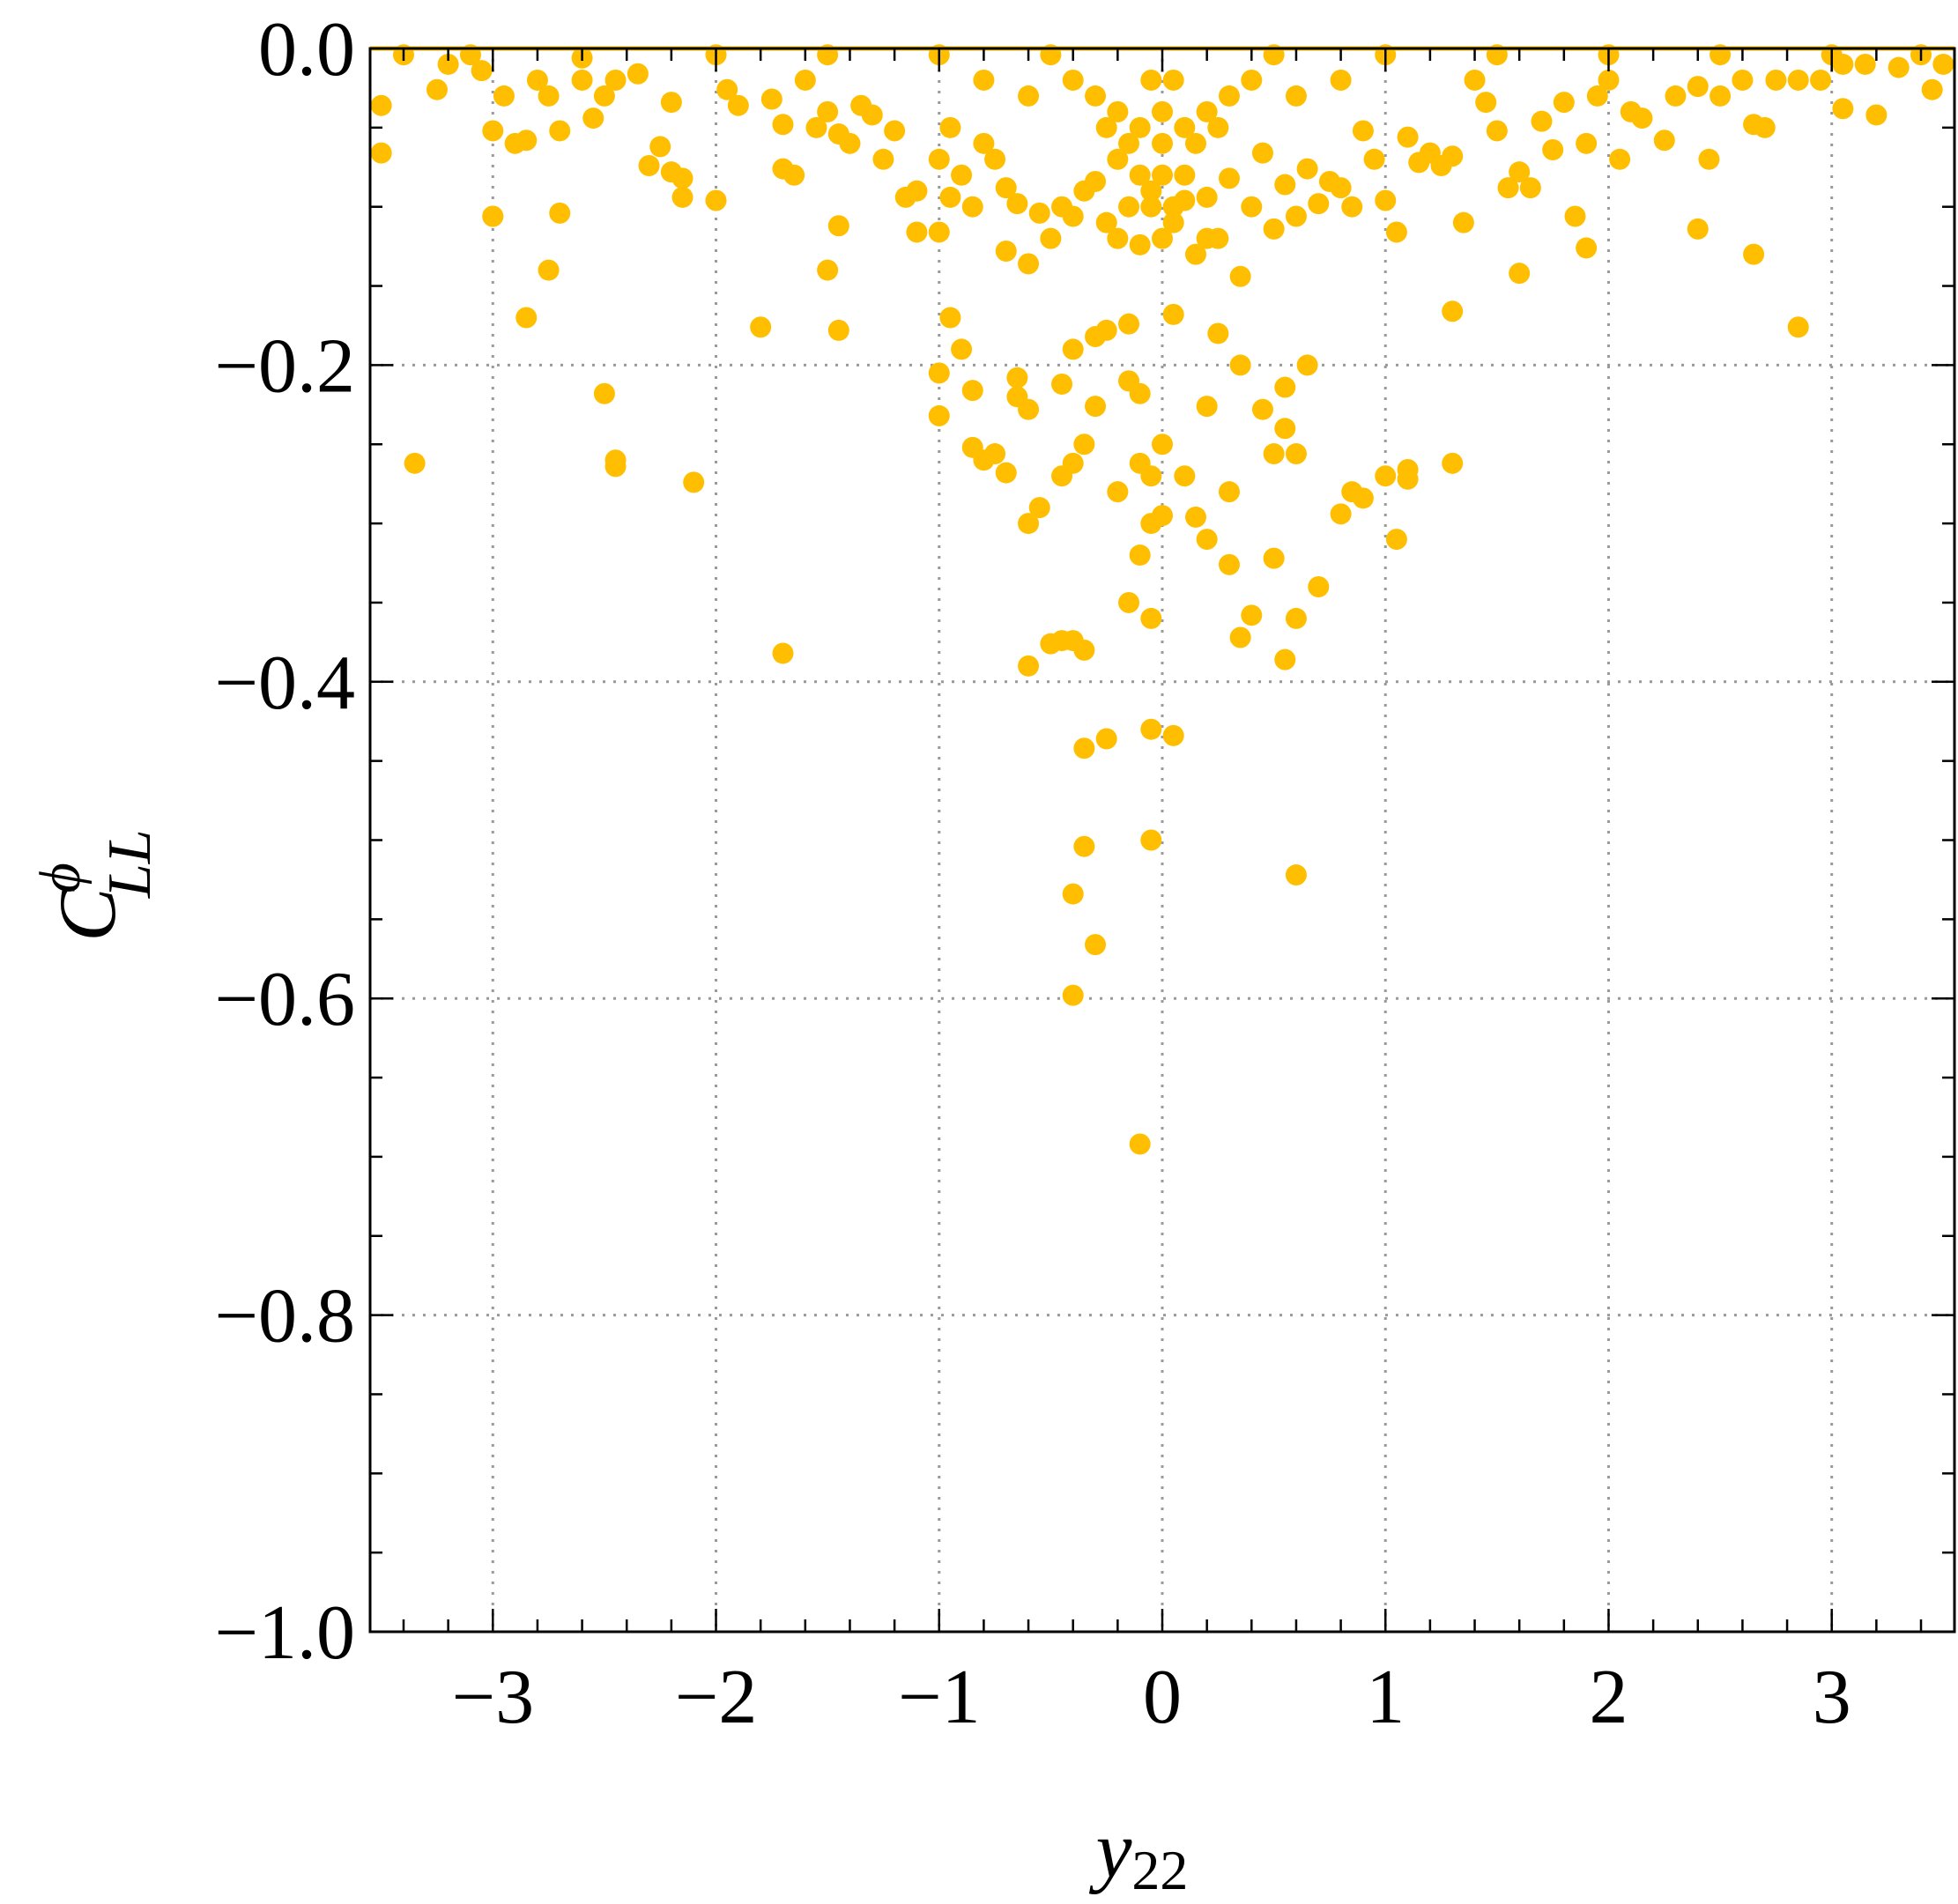 This screenshot has width=1958, height=1904. Describe the element at coordinates (1608, 1697) in the screenshot. I see `x-tick-label: 2` at that location.